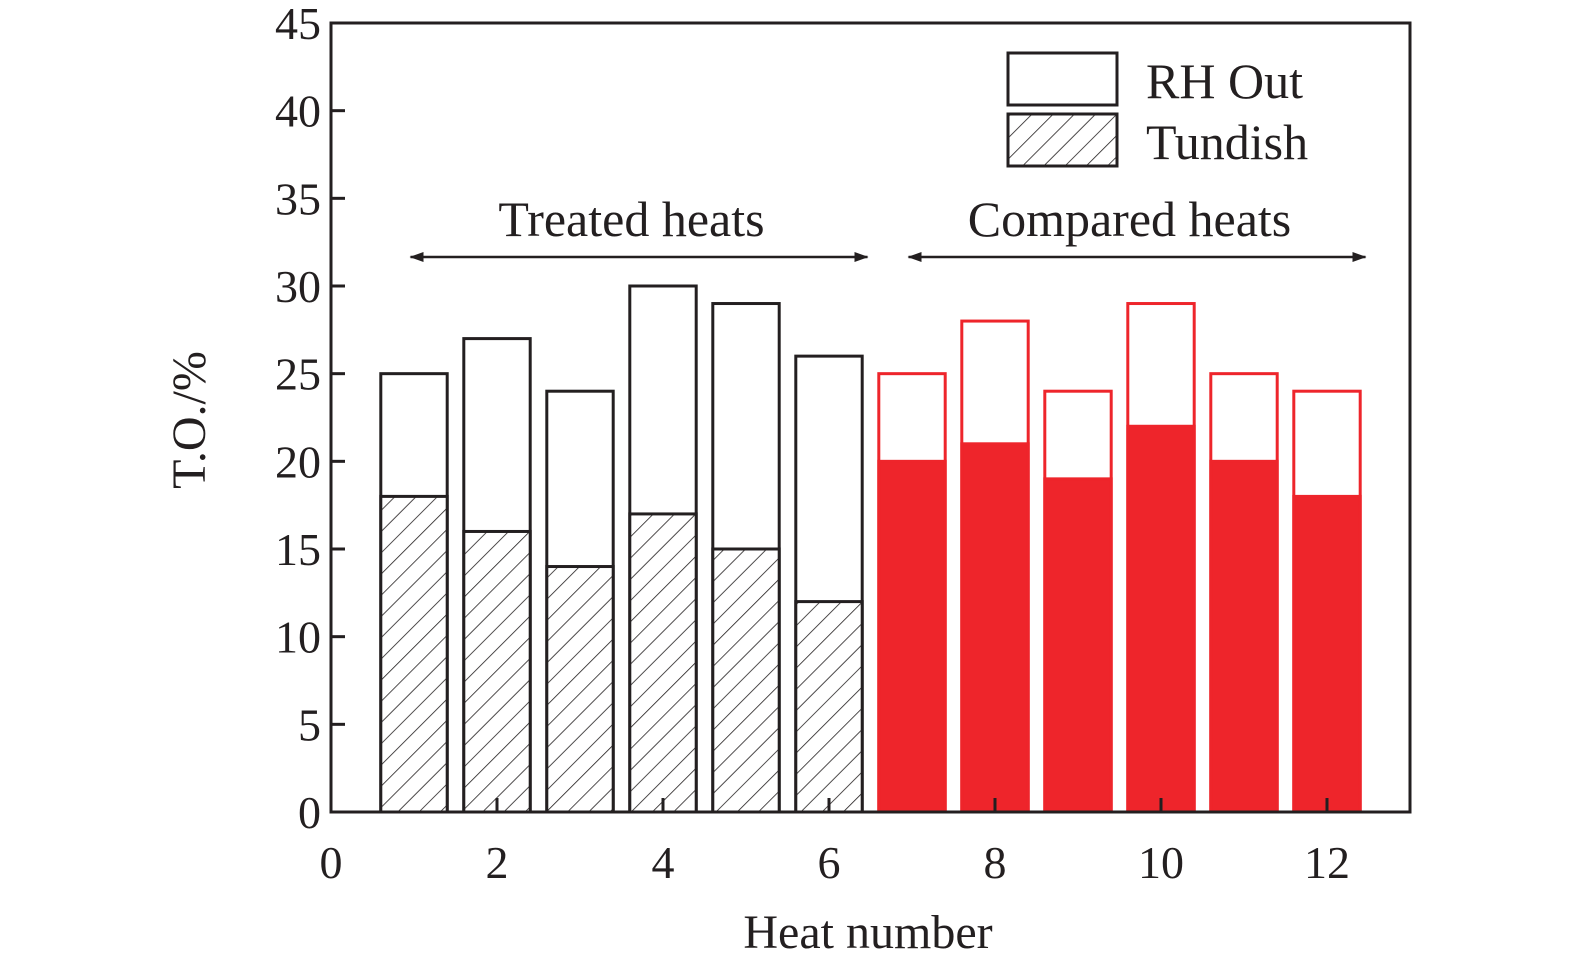 This screenshot has height=969, width=1575. What do you see at coordinates (1062, 140) in the screenshot?
I see `legend-swatch-tundish` at bounding box center [1062, 140].